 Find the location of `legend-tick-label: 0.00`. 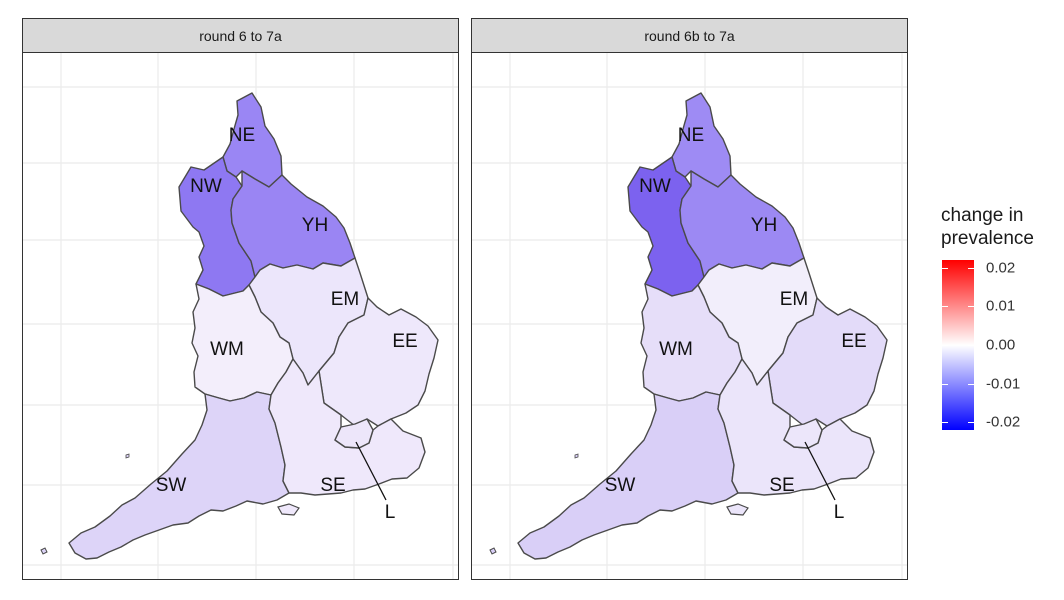

legend-tick-label: 0.00 is located at coordinates (1001, 345).